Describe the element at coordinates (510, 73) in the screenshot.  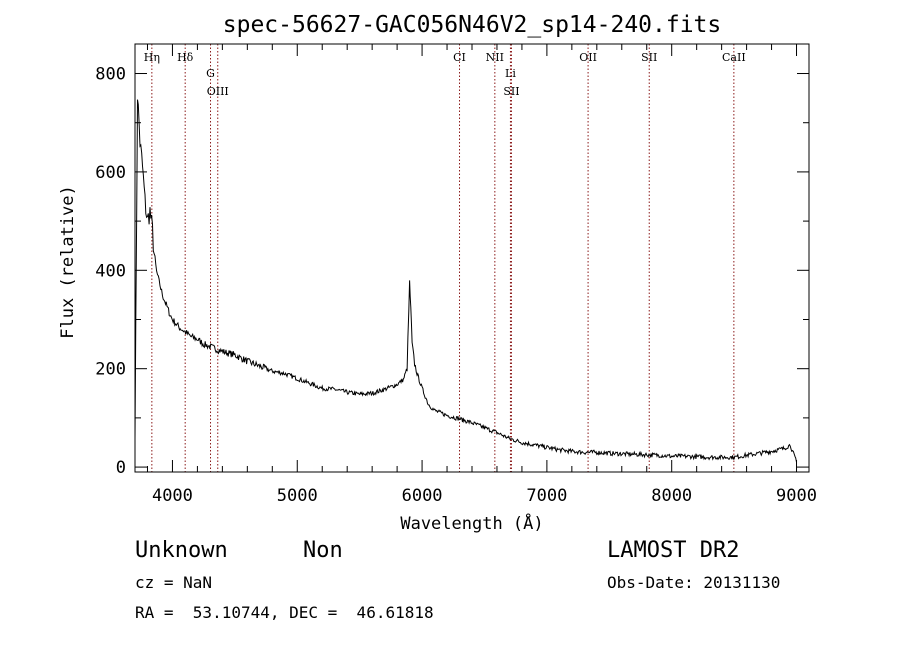
I see `line-marker-label: Li` at that location.